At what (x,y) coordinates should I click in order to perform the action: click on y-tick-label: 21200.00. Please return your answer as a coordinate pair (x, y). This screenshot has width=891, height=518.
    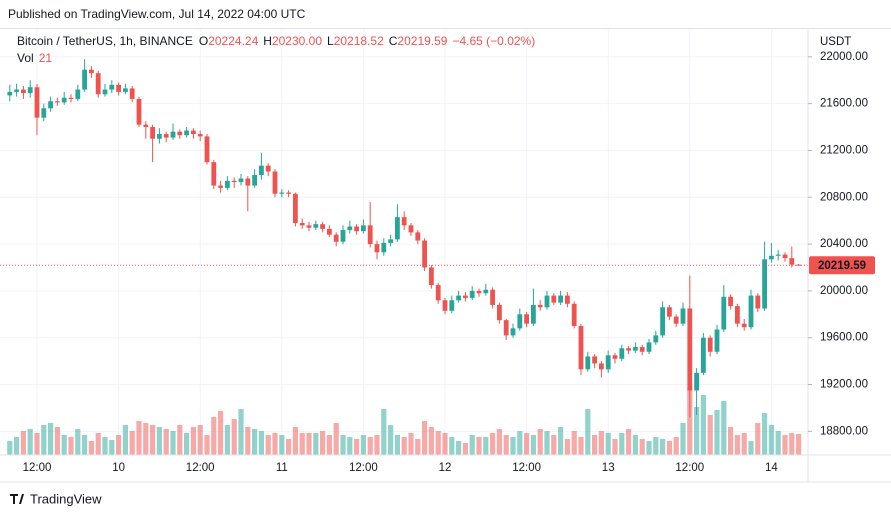
    Looking at the image, I should click on (844, 150).